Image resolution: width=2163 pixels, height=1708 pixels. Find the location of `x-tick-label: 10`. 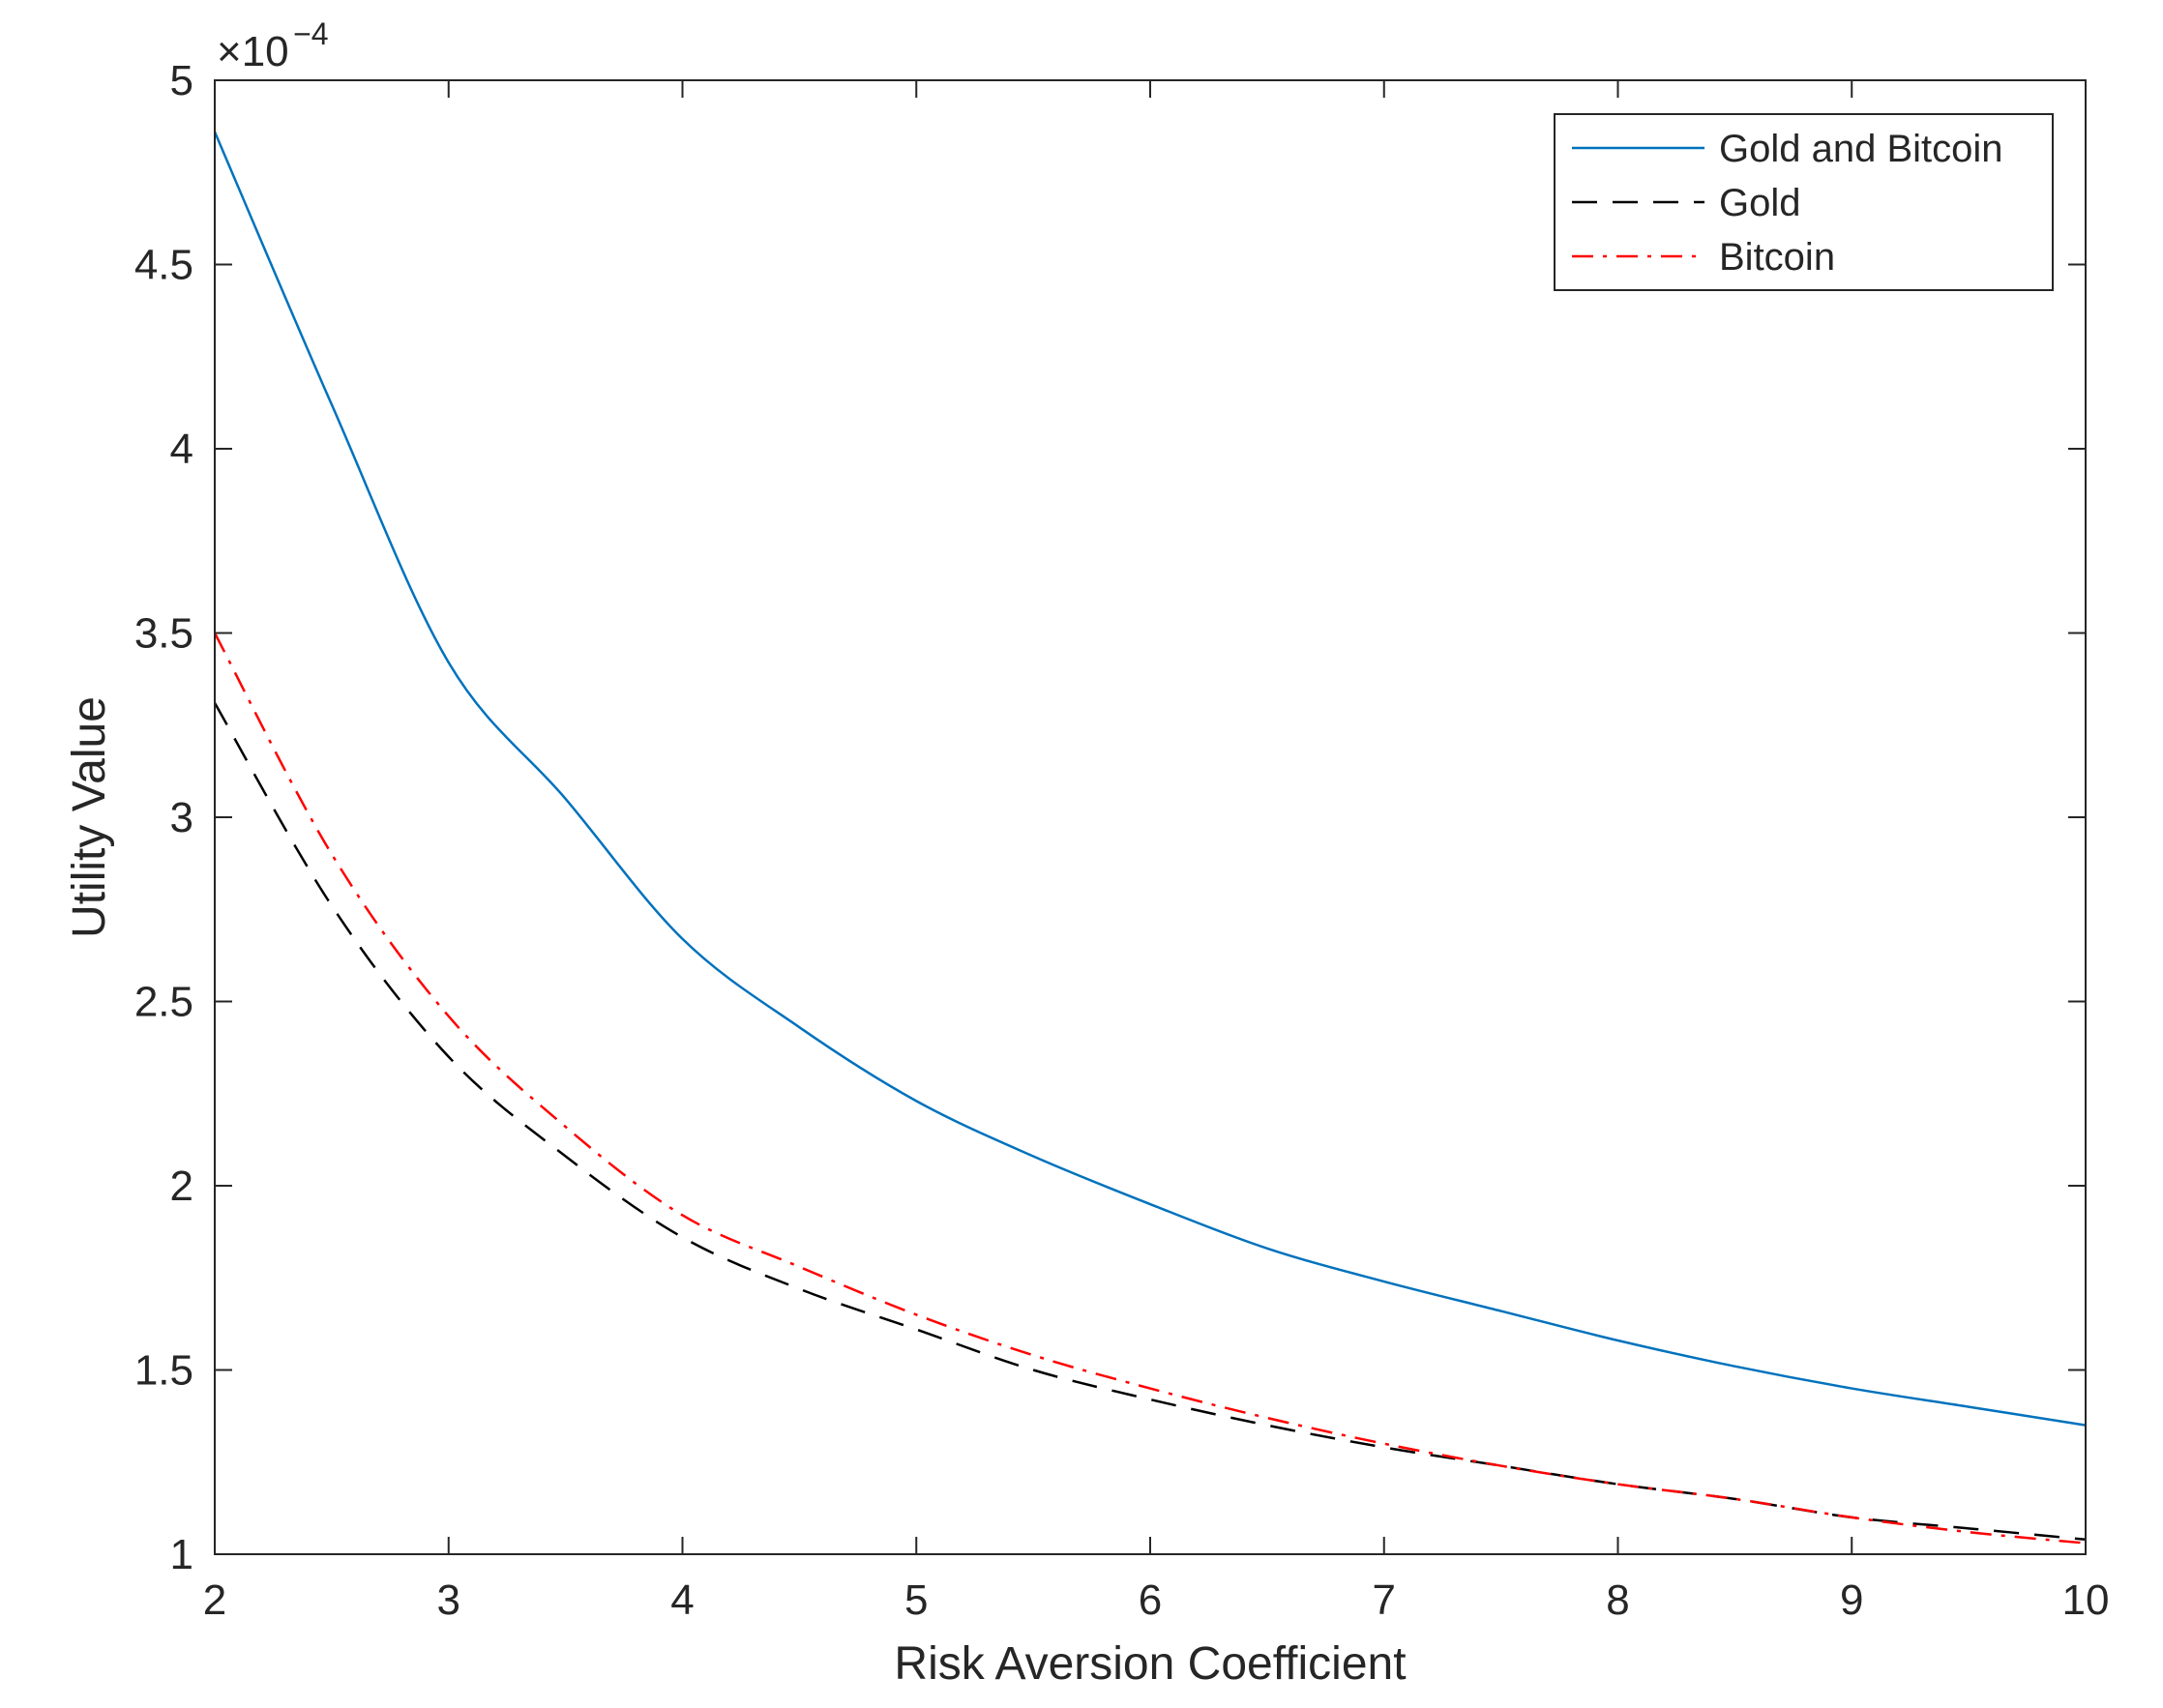

x-tick-label: 10 is located at coordinates (2086, 1600).